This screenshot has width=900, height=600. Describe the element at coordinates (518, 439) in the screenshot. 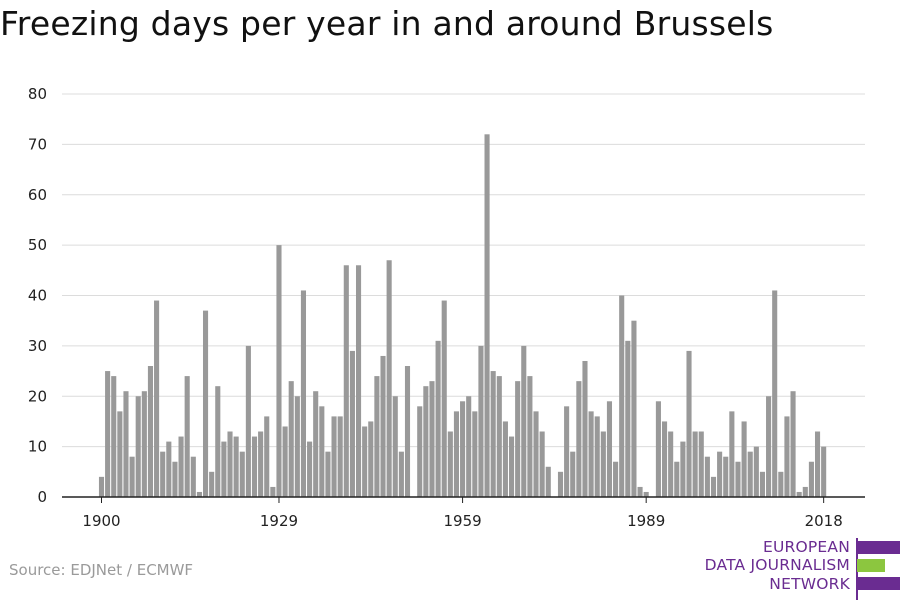

I see `bar-1968` at that location.